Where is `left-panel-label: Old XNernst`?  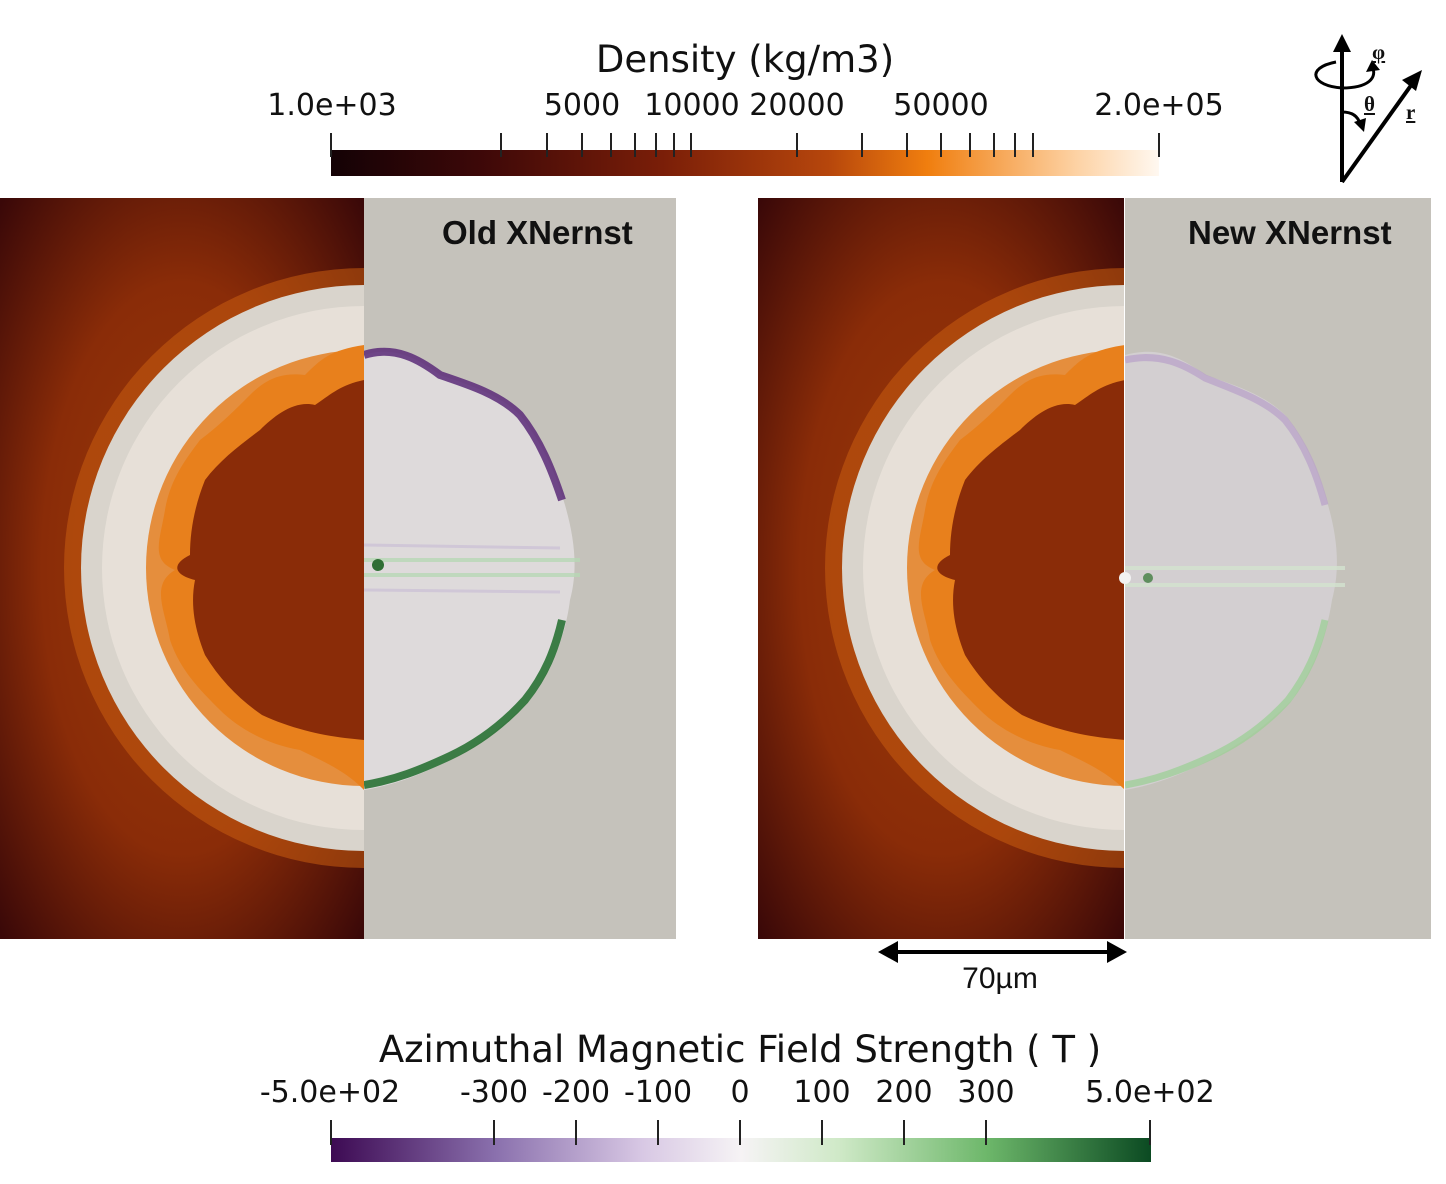
left-panel-label: Old XNernst is located at coordinates (537, 232).